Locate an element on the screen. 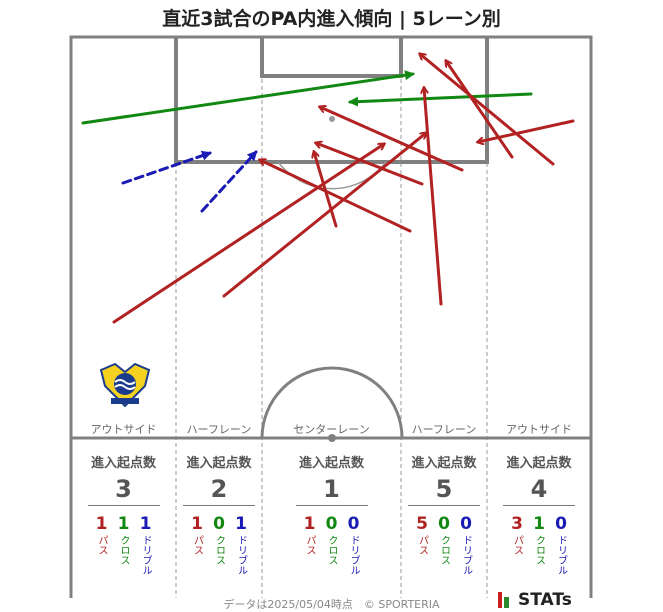 The height and width of the screenshot is (612, 663). pass-count: 3 is located at coordinates (517, 524).